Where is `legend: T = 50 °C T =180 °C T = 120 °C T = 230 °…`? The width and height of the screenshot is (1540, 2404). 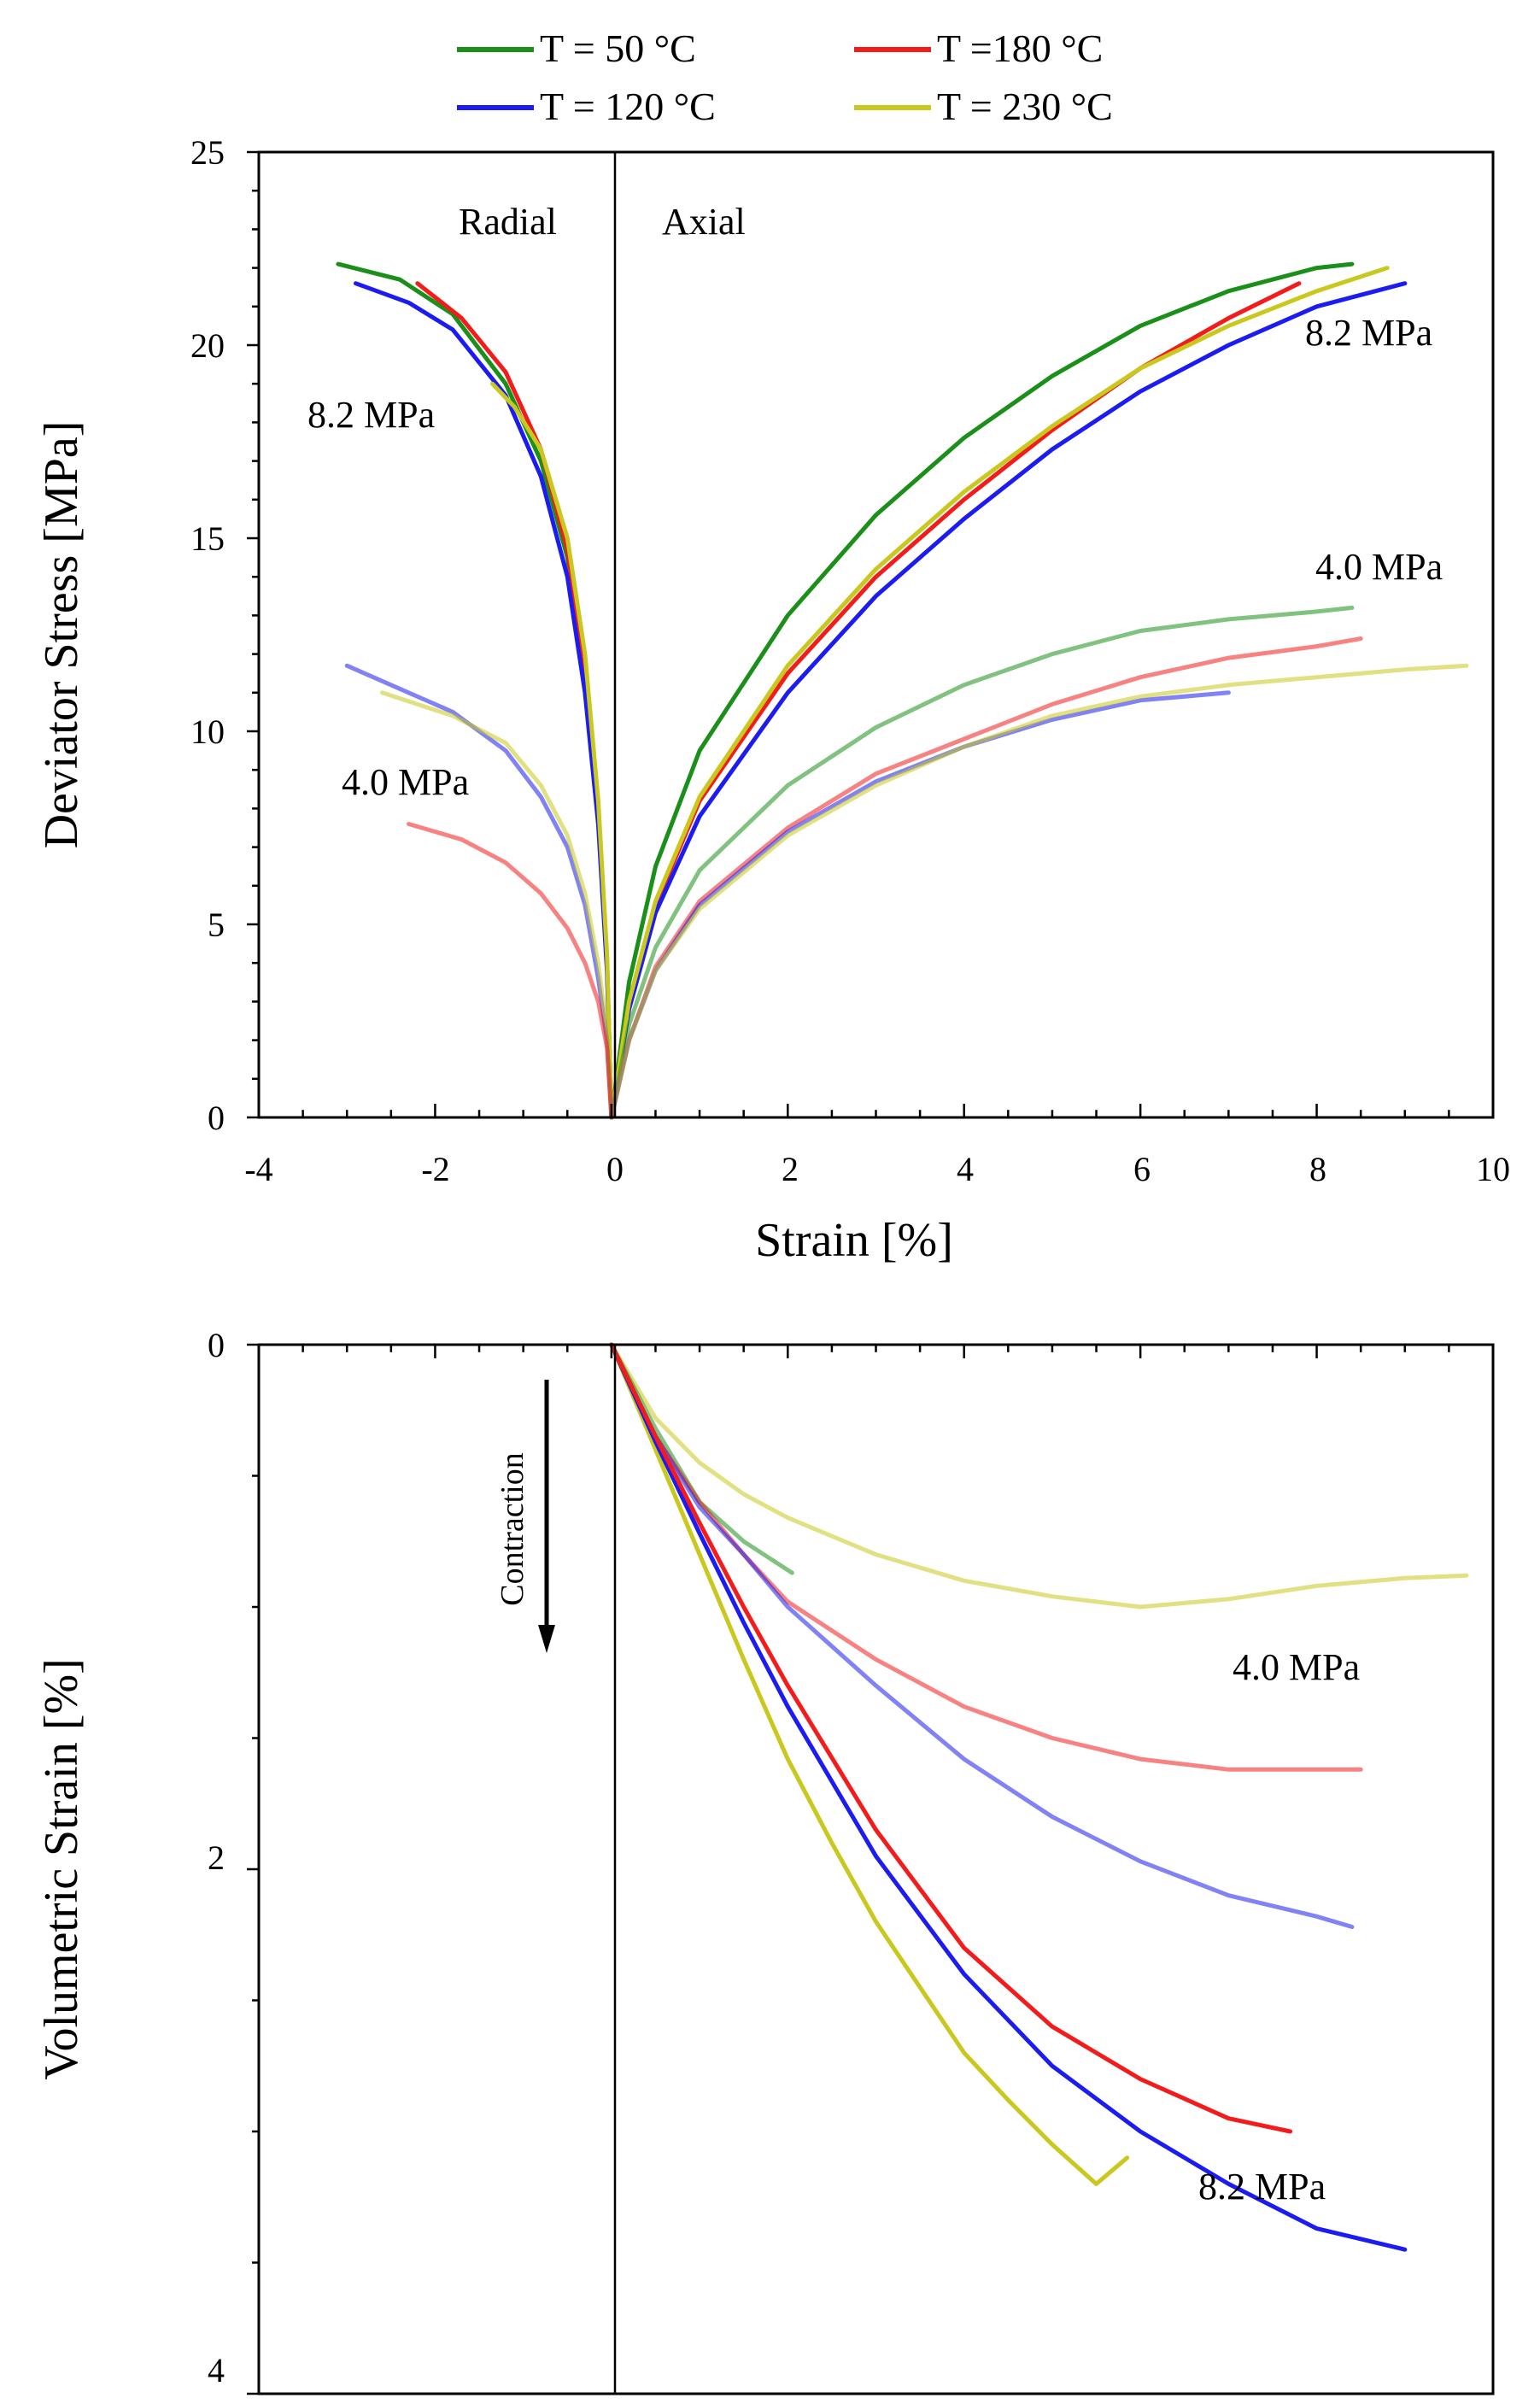
legend: T = 50 °C T =180 °C T = 120 °C T = 230 °… is located at coordinates (785, 77).